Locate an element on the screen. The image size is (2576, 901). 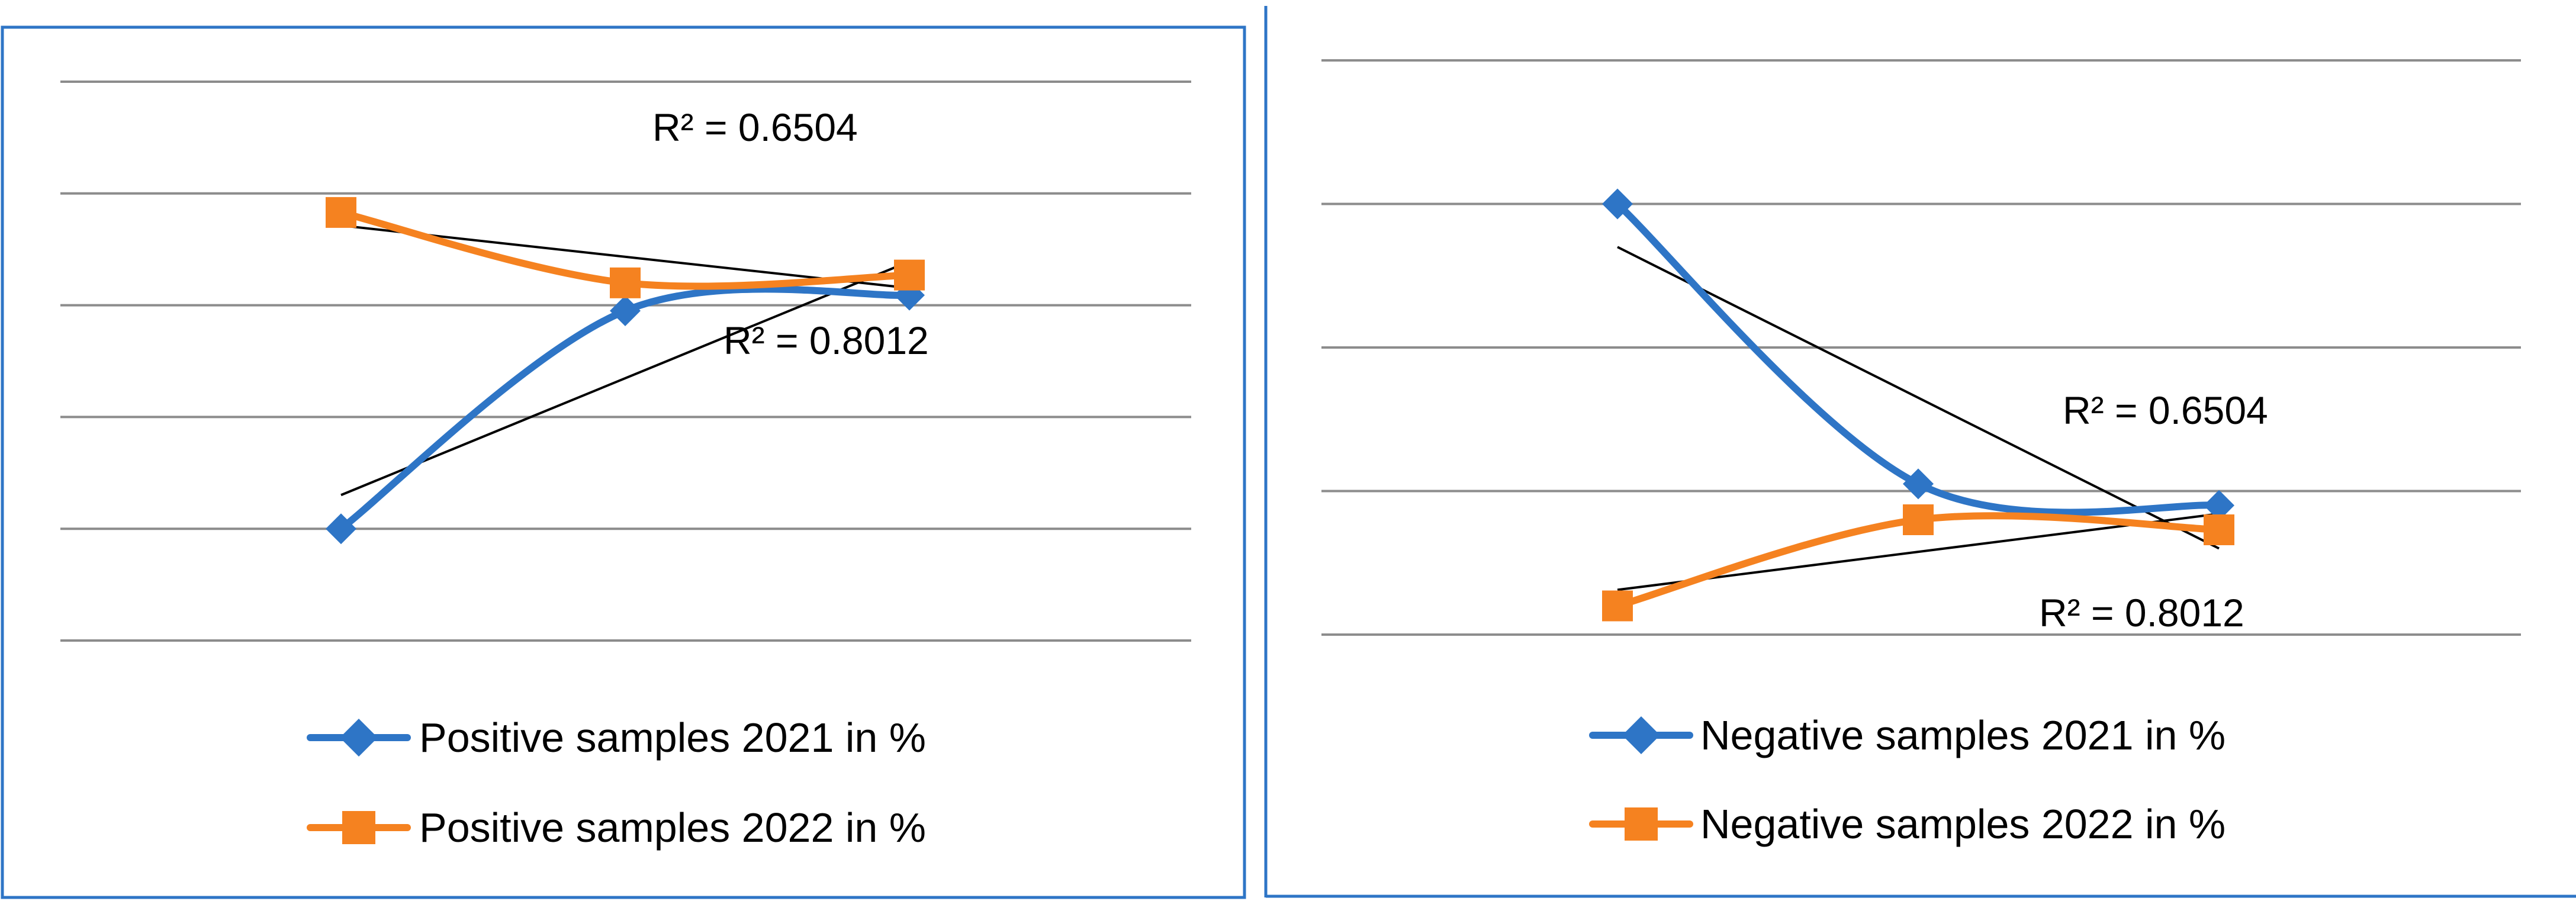
series-line is located at coordinates (1919, 358).